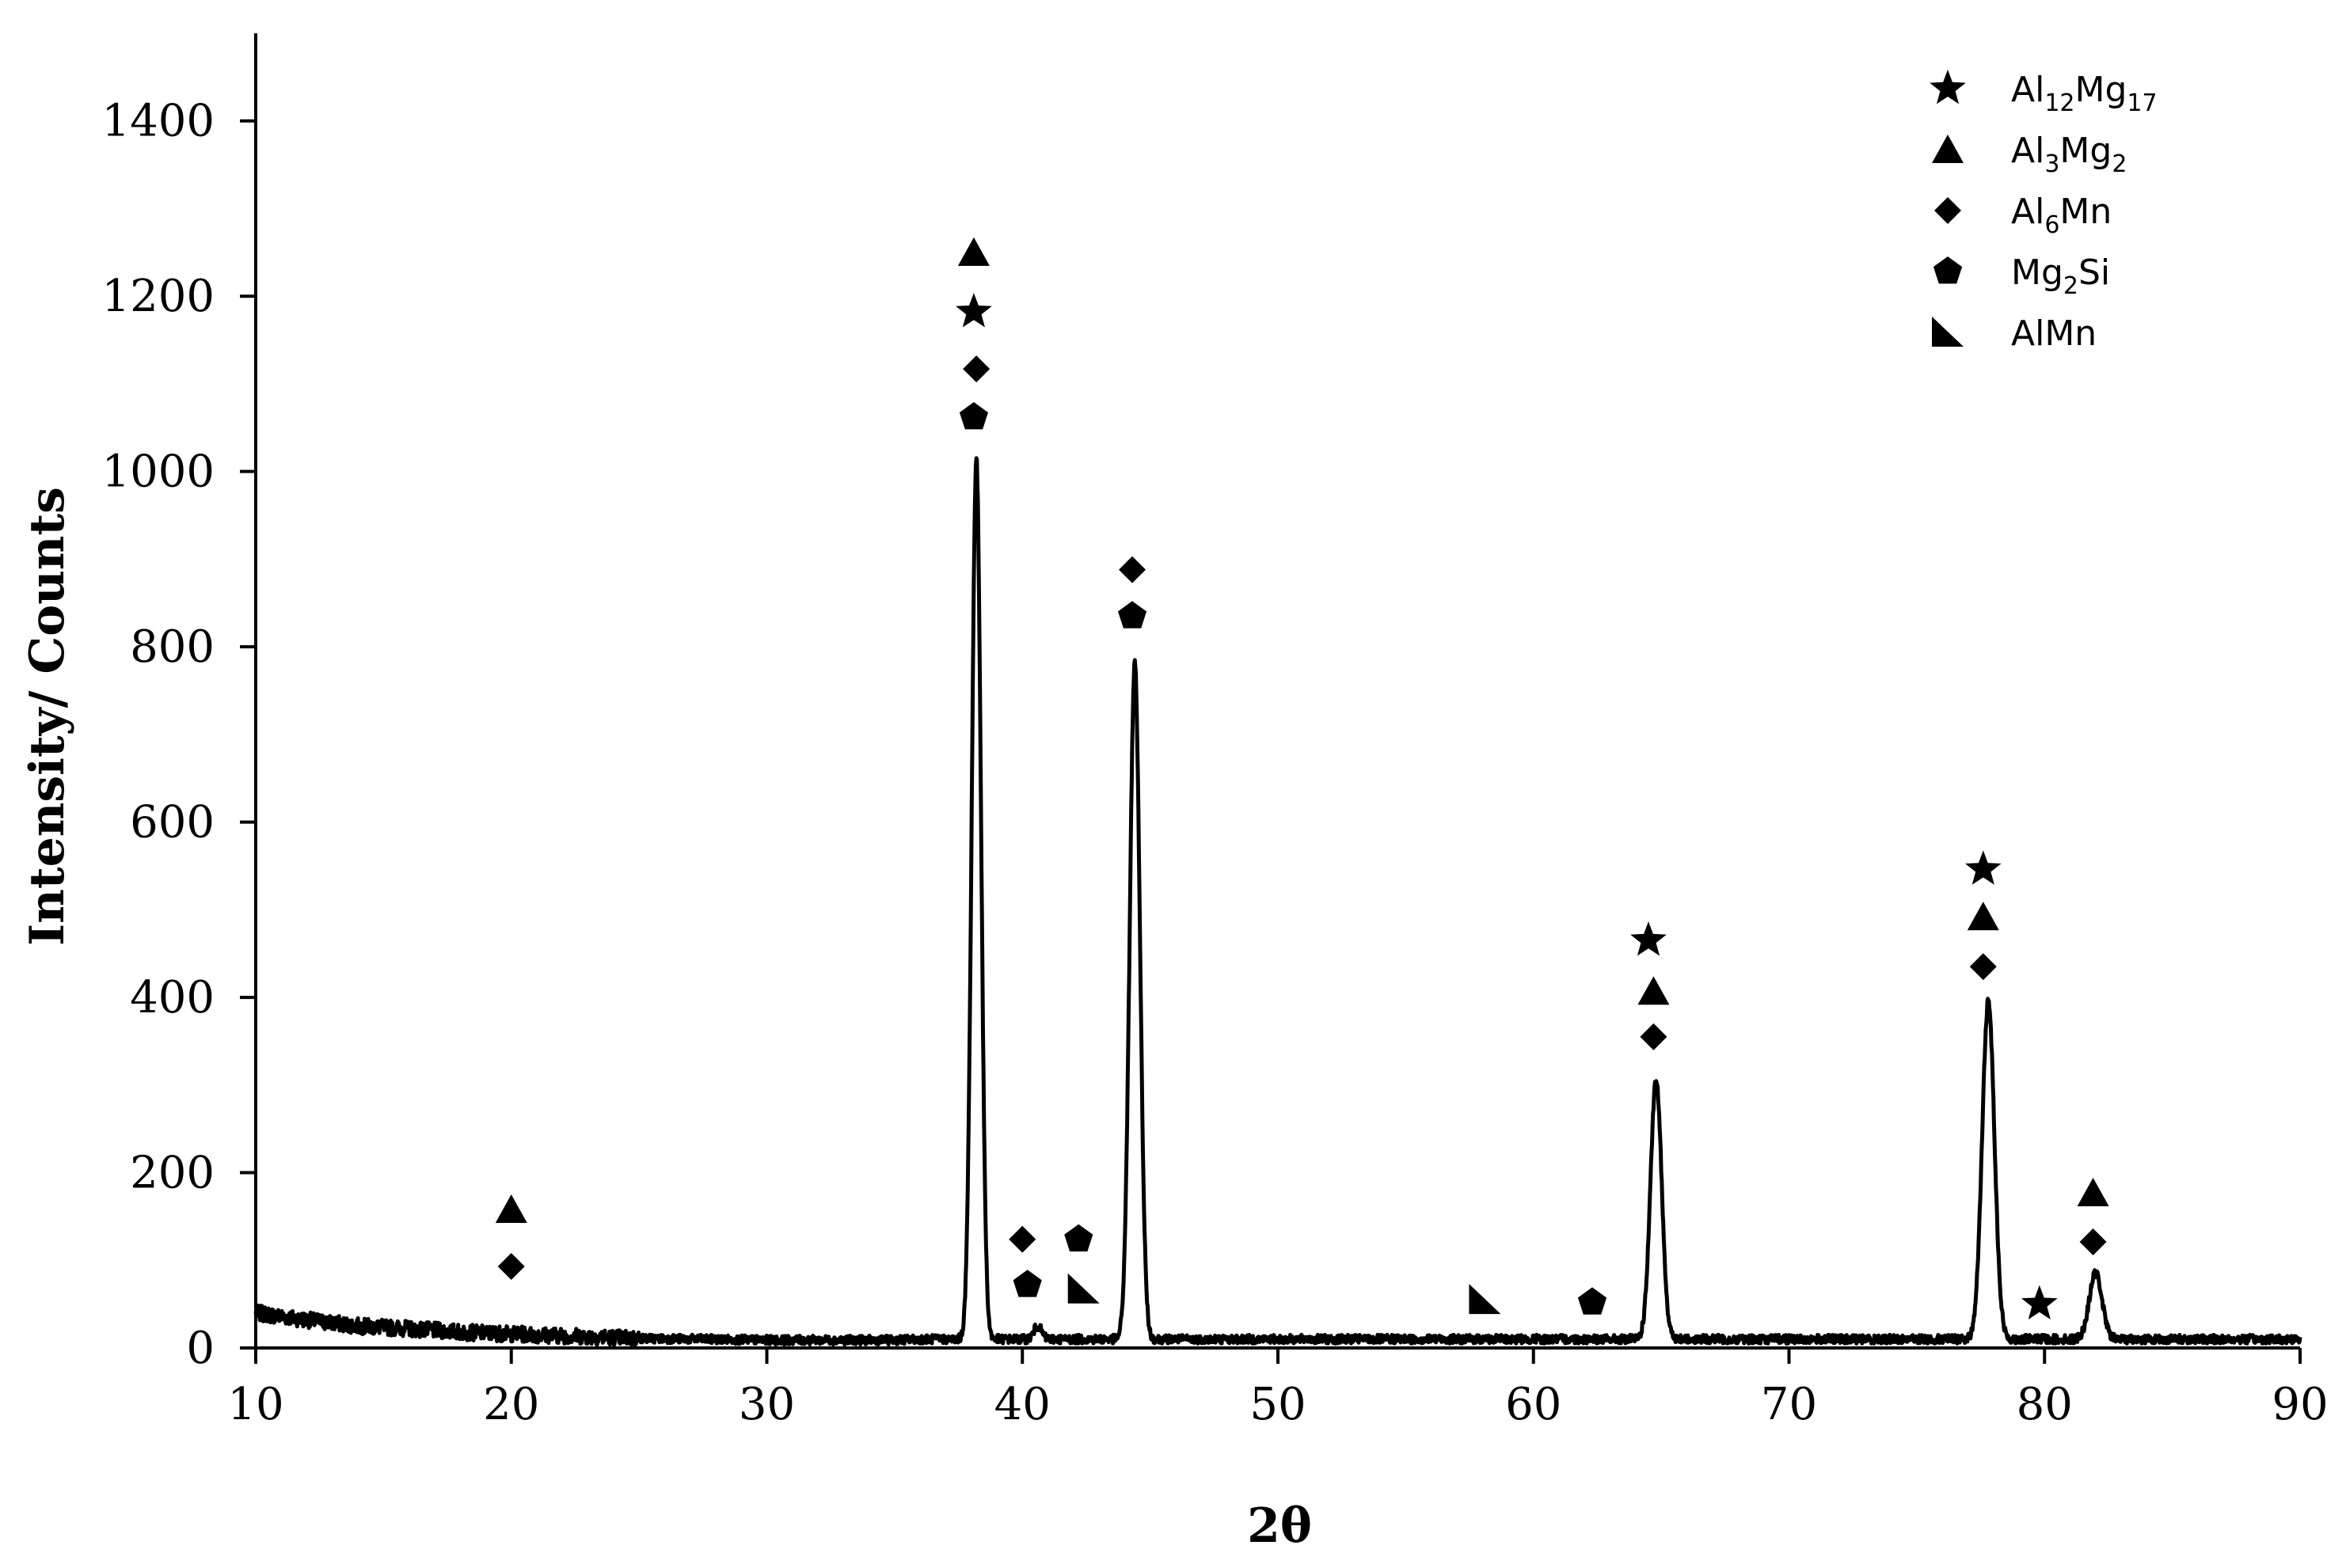  What do you see at coordinates (1789, 1404) in the screenshot?
I see `x-tick-label: 70` at bounding box center [1789, 1404].